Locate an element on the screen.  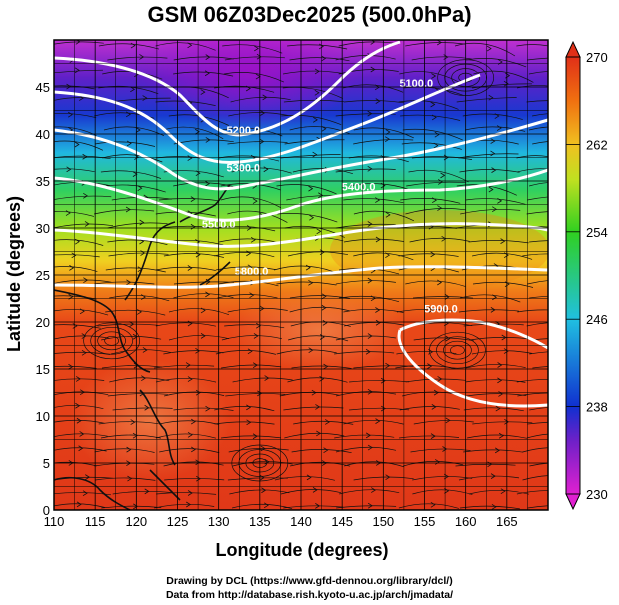
colorbar-label: 230 is located at coordinates (597, 494).